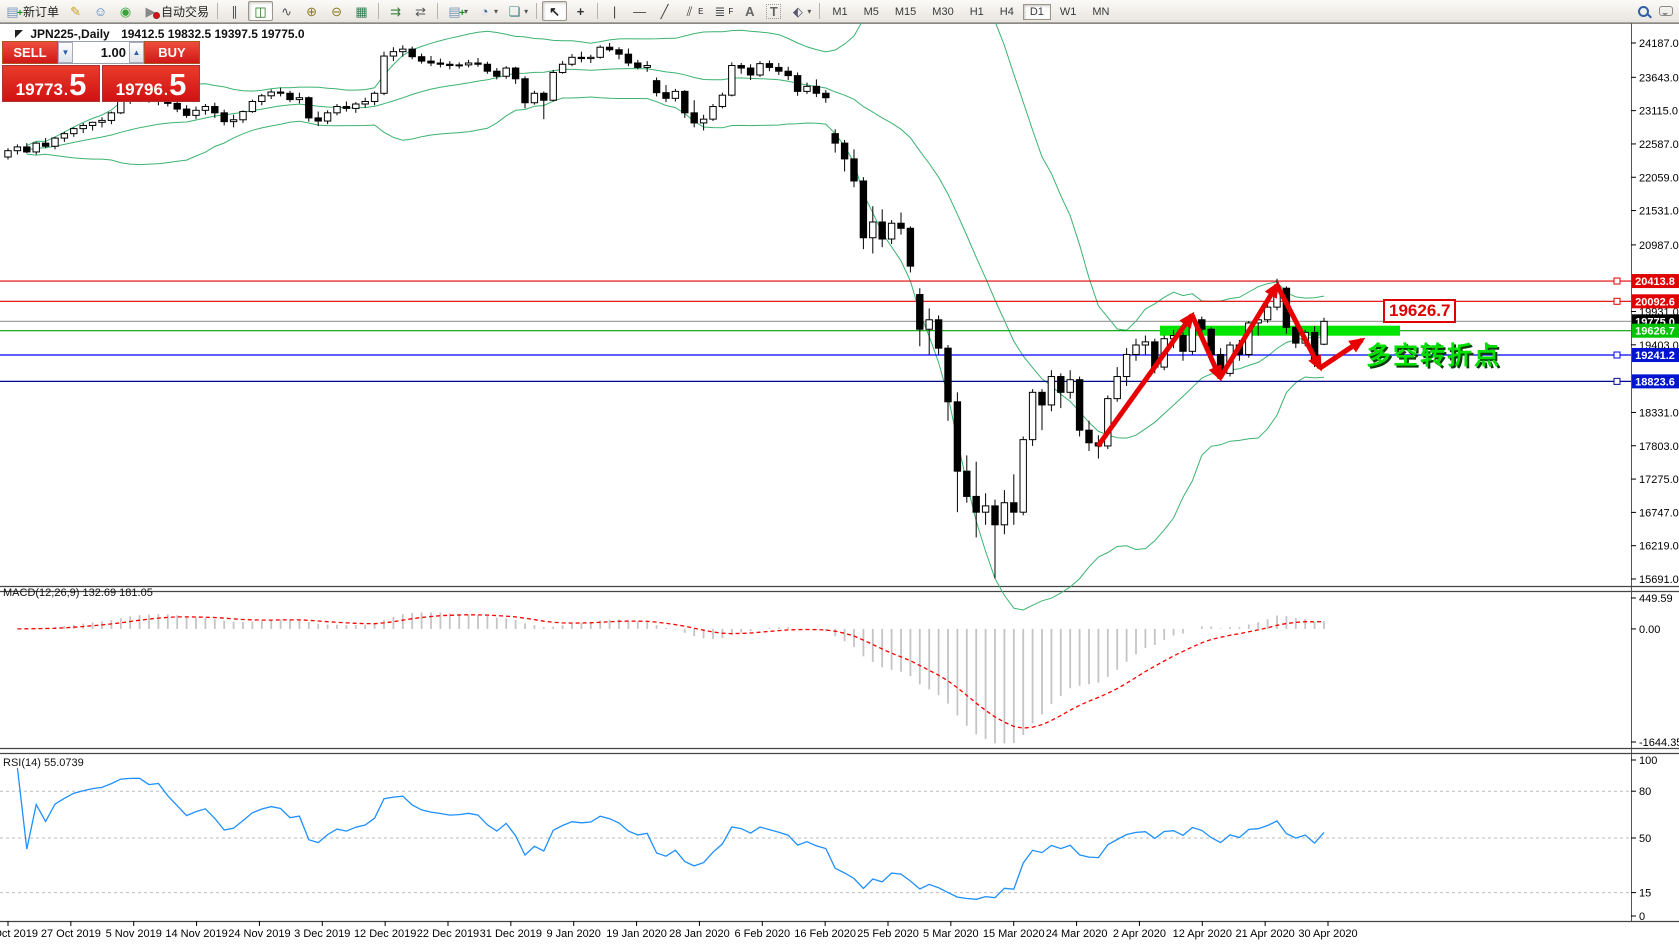  I want to click on svg-text: 50, so click(1645, 839).